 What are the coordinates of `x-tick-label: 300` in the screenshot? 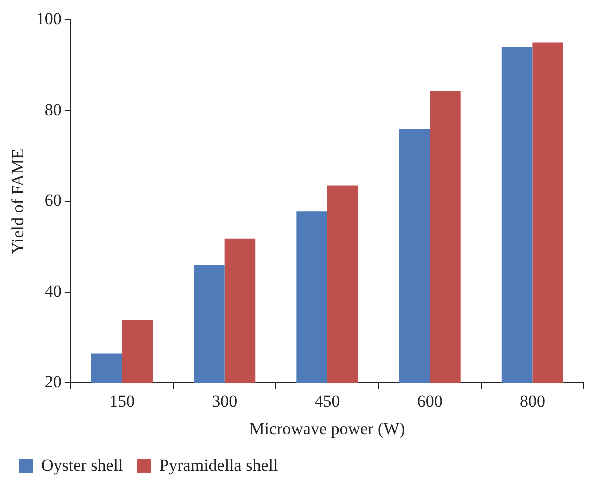 It's located at (225, 401).